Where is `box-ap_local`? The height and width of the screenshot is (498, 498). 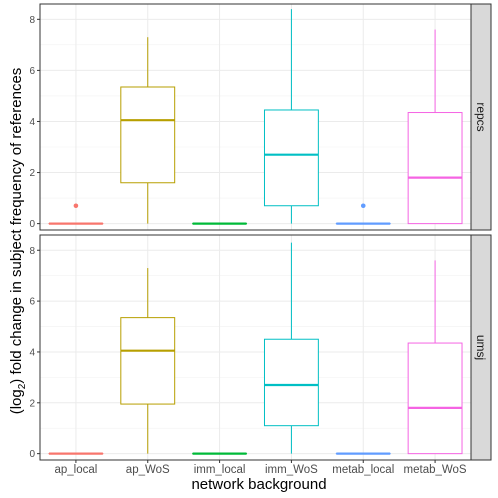
box-ap_local is located at coordinates (76, 214).